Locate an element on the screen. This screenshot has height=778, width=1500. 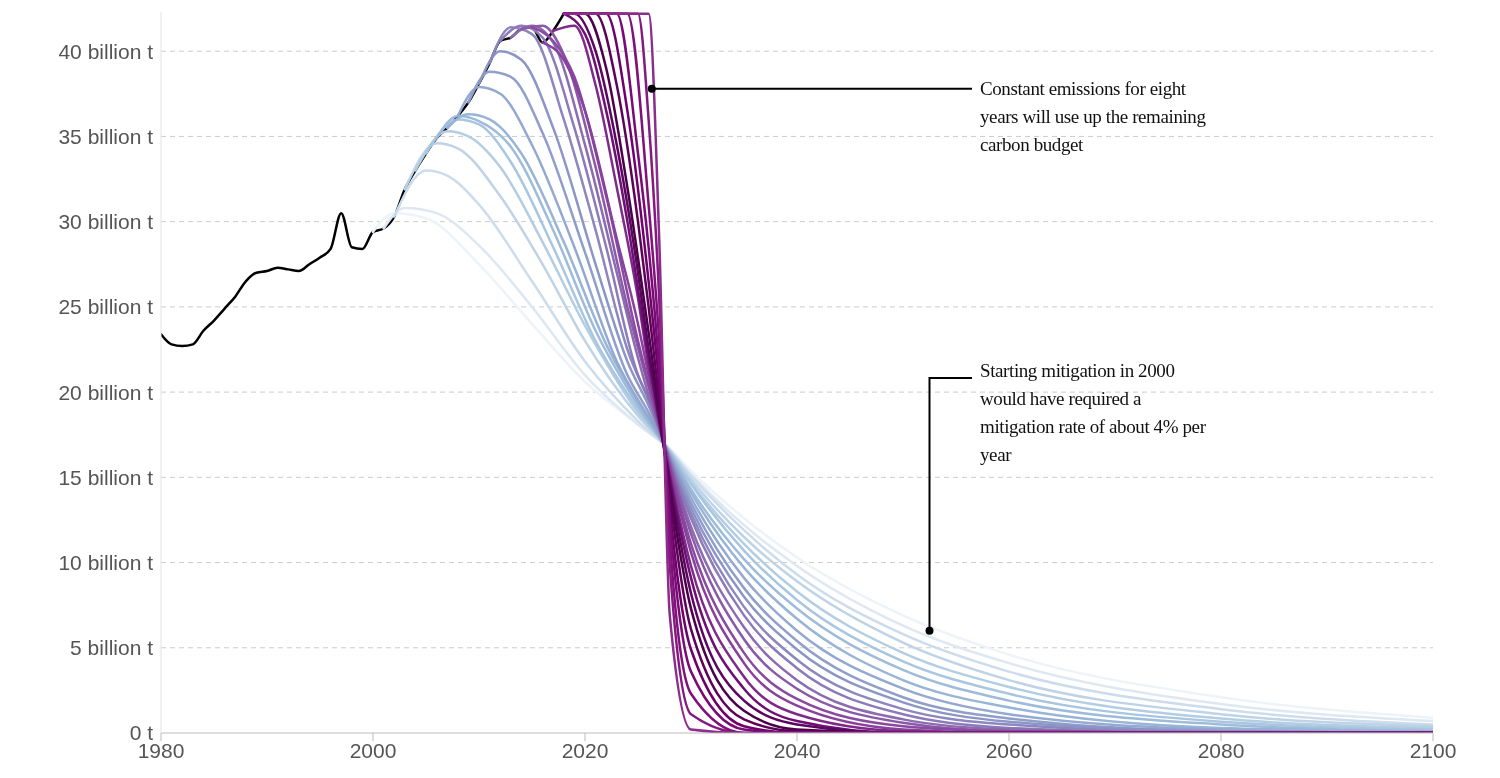
y-tick-label: 10 billion t is located at coordinates (106, 563).